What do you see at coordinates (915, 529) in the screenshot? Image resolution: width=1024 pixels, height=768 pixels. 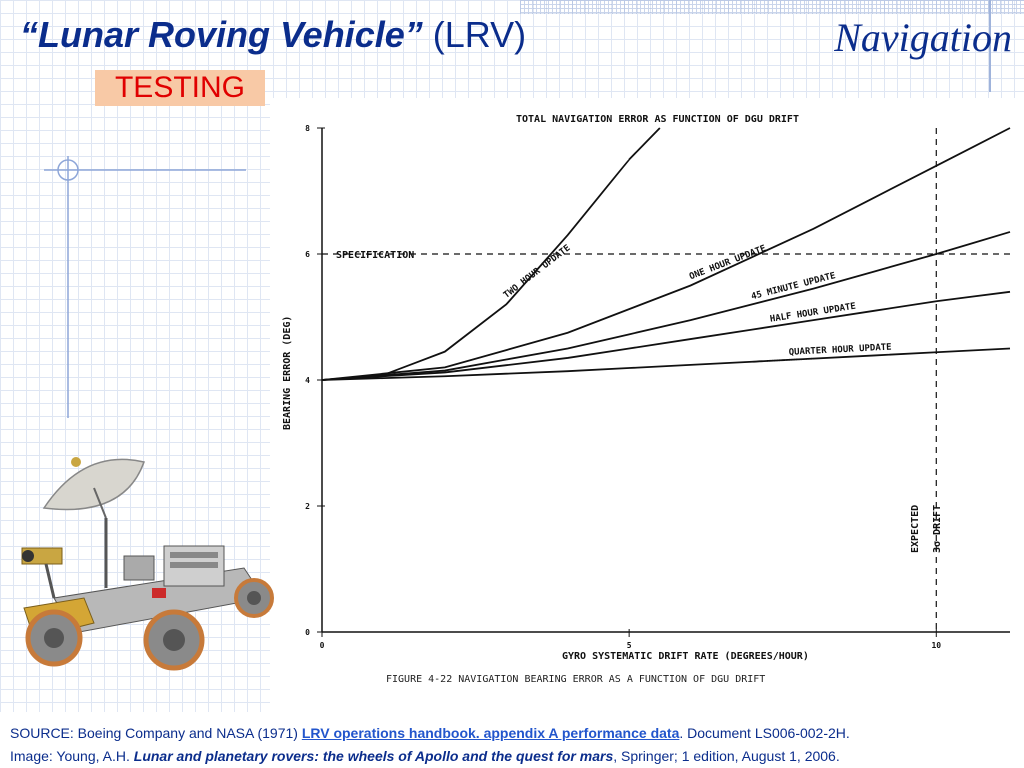 I see `expected-label: EXPECTED` at bounding box center [915, 529].